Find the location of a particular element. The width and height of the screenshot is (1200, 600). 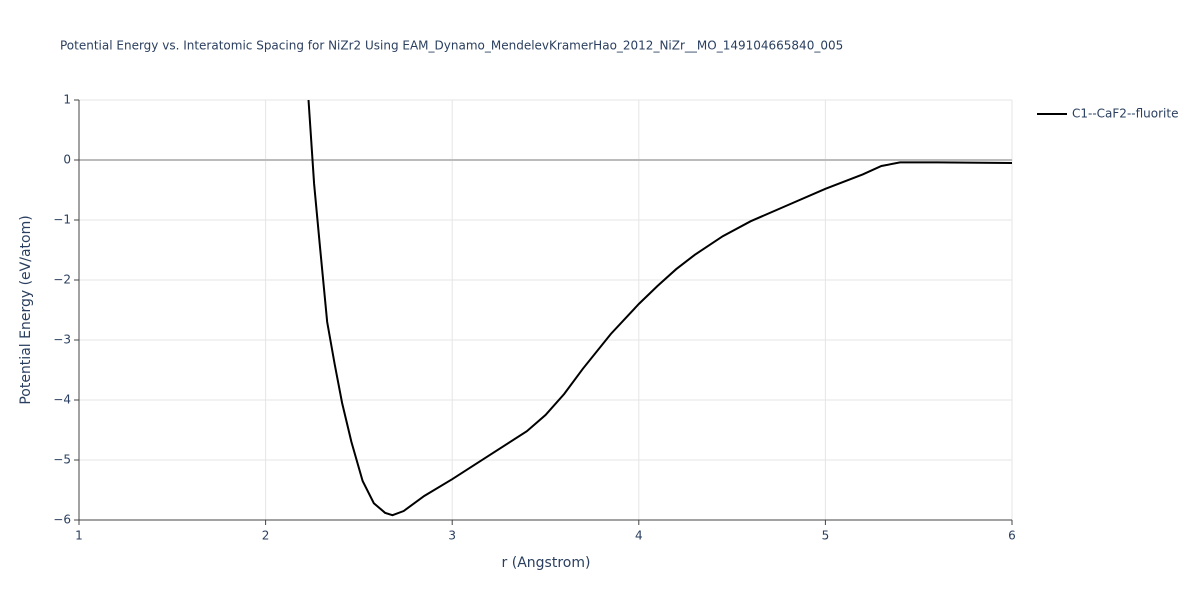

x-tick-label: 4 is located at coordinates (639, 536).